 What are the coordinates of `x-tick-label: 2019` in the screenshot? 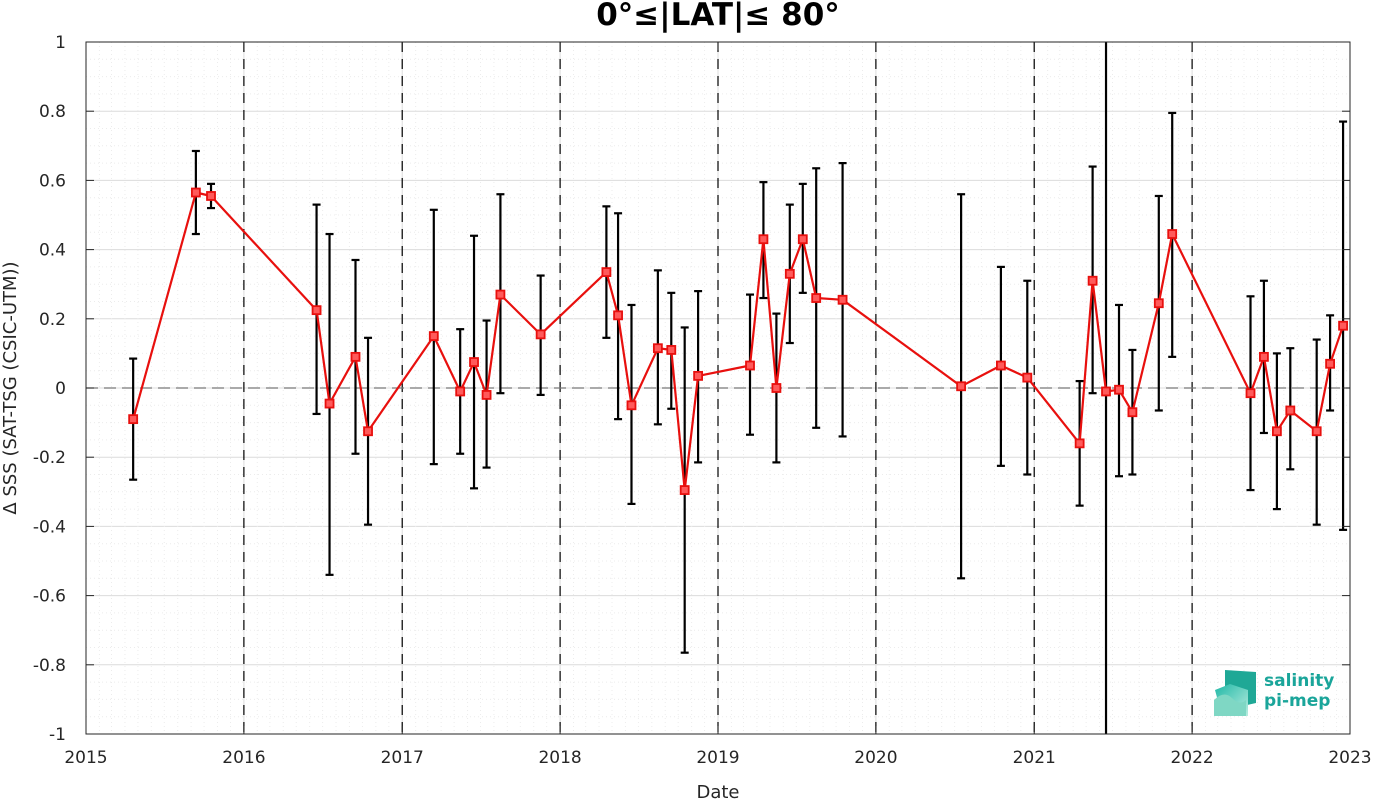 It's located at (717, 758).